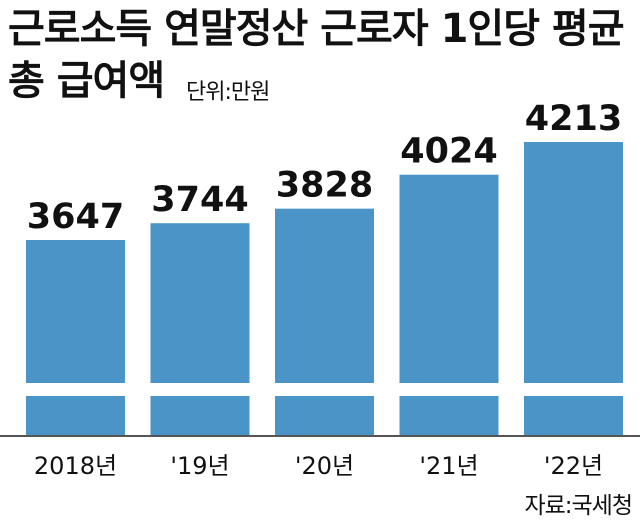  What do you see at coordinates (316, 29) in the screenshot?
I see `chart-title-line1: 근로소득 연말정산 근로자 1인당 평균` at bounding box center [316, 29].